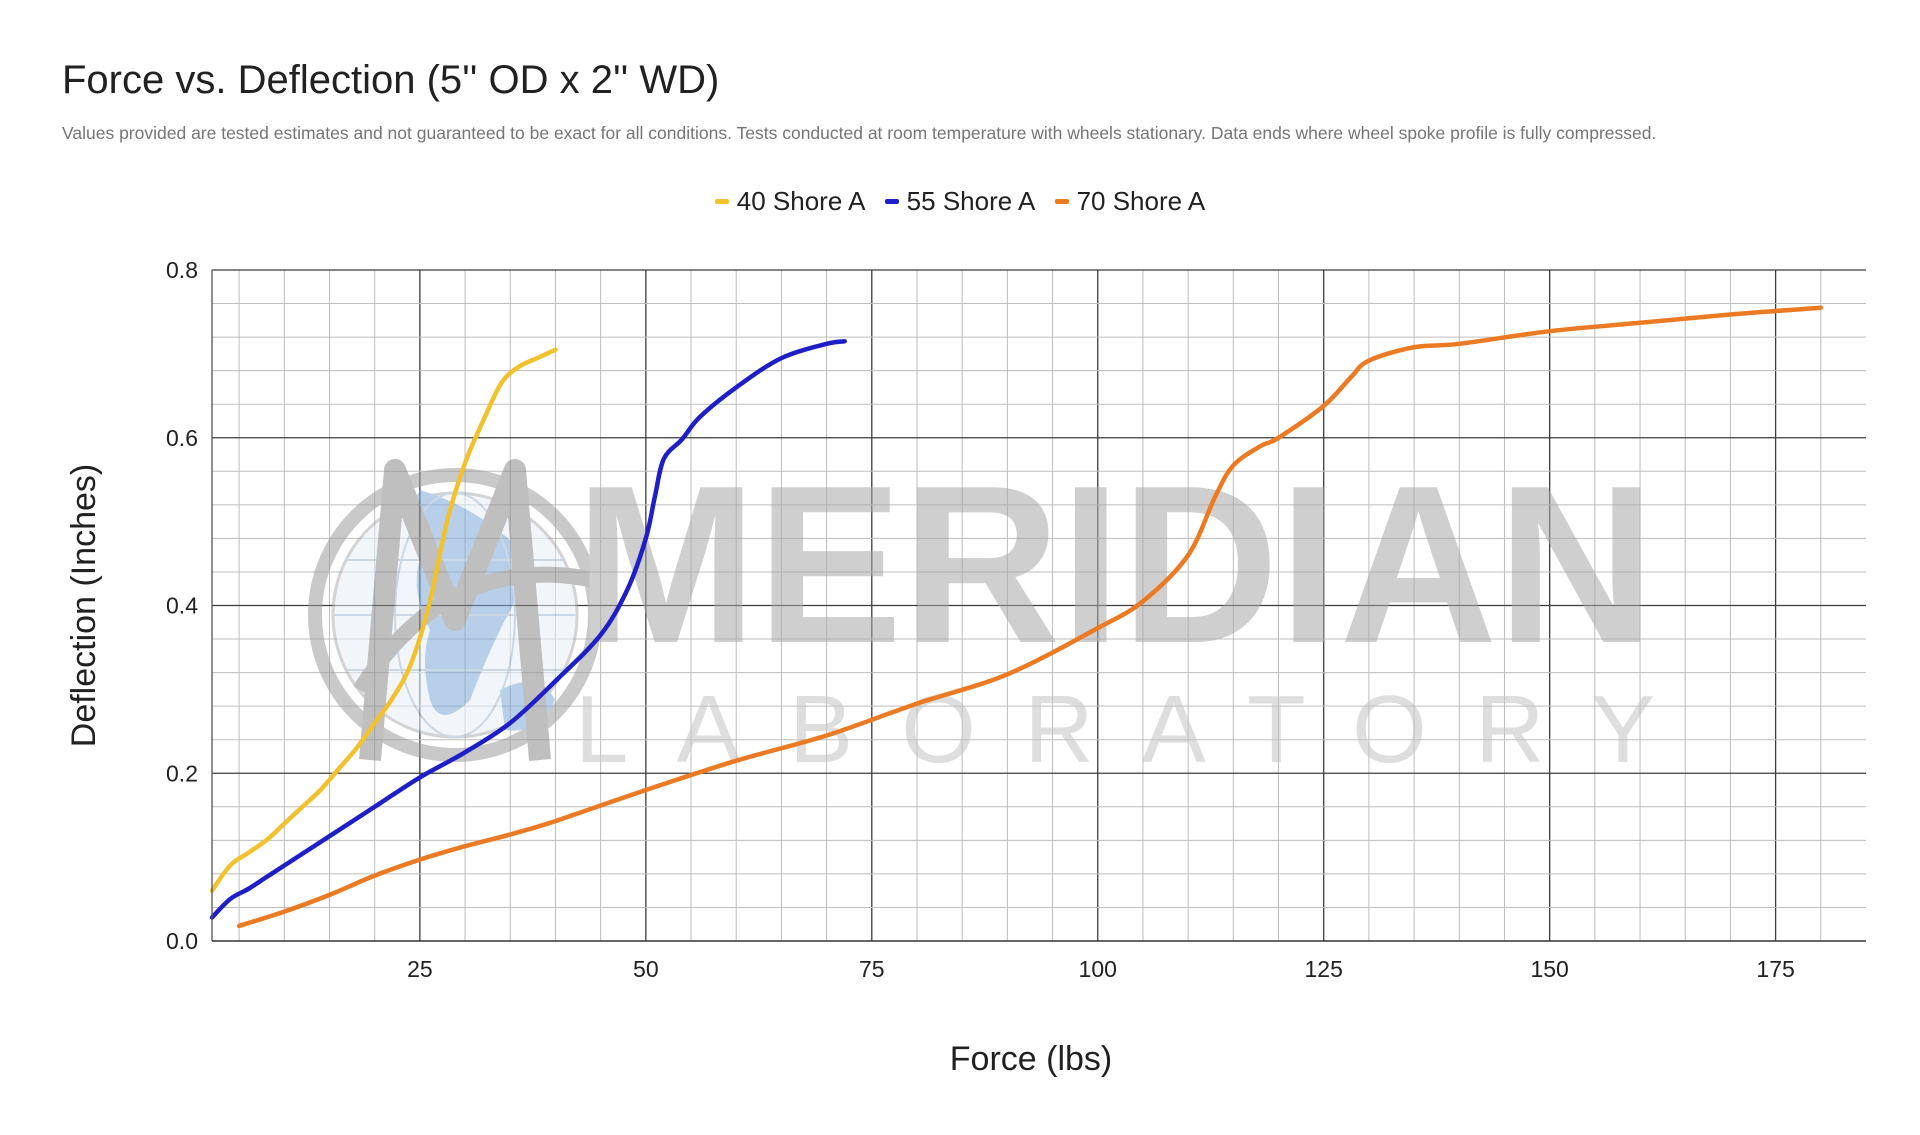  What do you see at coordinates (182, 606) in the screenshot?
I see `y-tick-label: 0.4` at bounding box center [182, 606].